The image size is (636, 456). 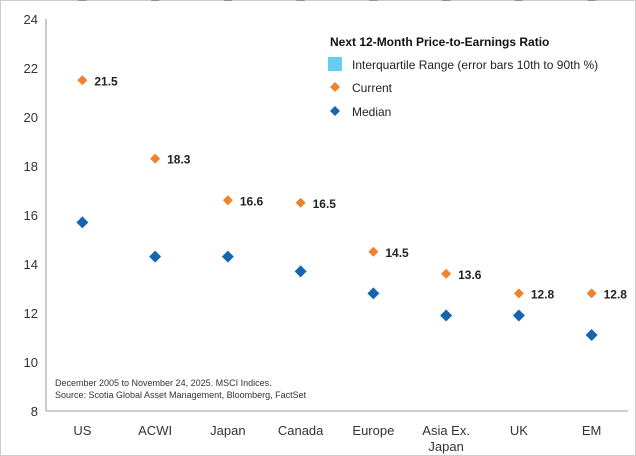 What do you see at coordinates (470, 275) in the screenshot?
I see `current-value-label: 13.6` at bounding box center [470, 275].